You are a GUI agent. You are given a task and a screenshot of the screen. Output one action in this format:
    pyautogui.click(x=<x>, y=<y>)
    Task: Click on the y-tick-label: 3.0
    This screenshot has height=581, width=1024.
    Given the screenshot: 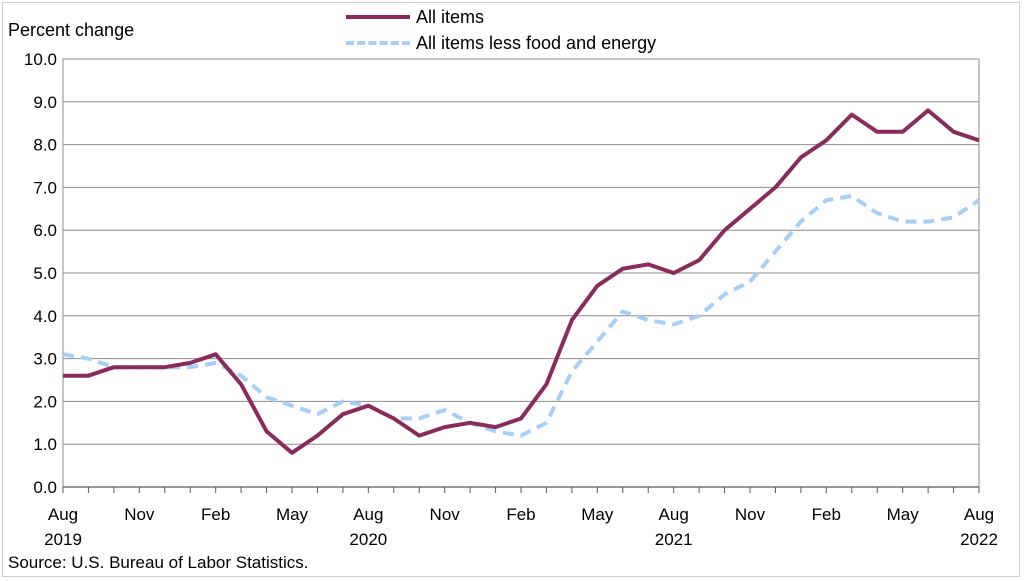 What is the action you would take?
    pyautogui.click(x=45, y=359)
    